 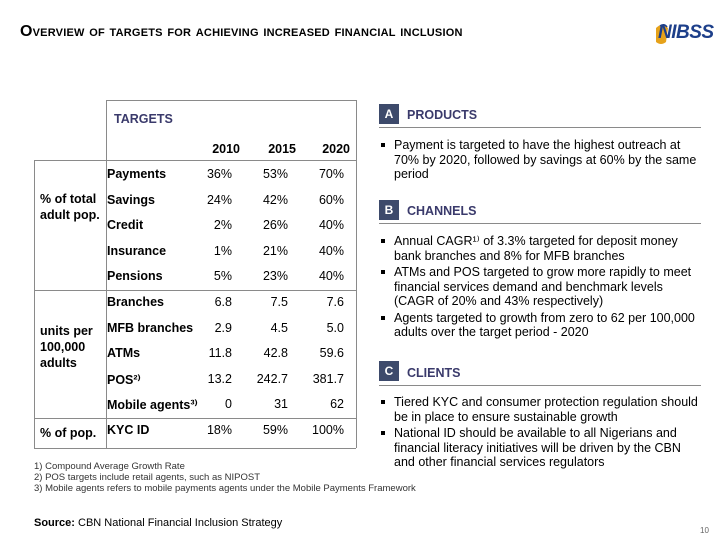 What do you see at coordinates (281, 404) in the screenshot?
I see `table-cell: 31` at bounding box center [281, 404].